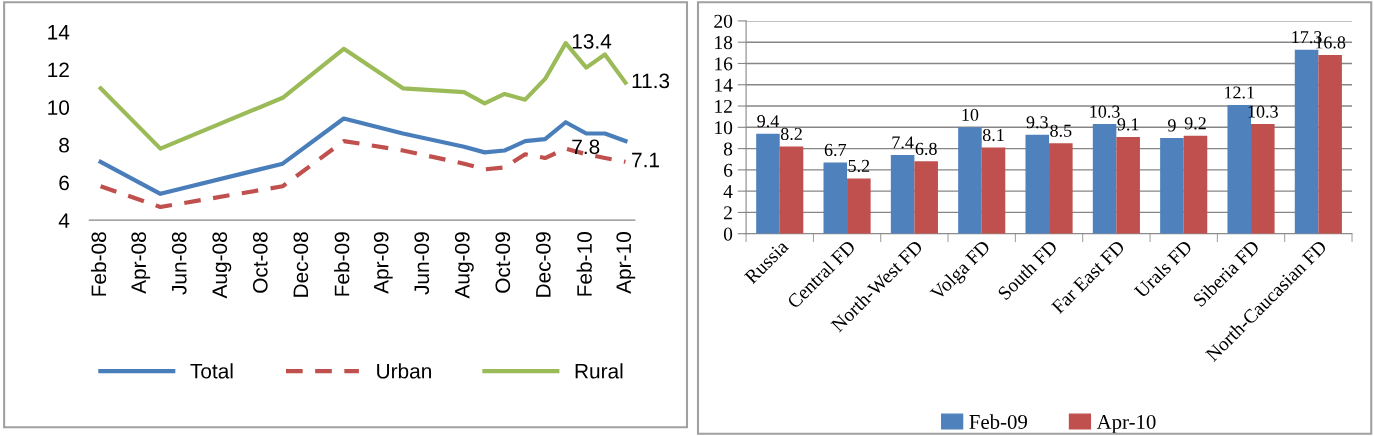  What do you see at coordinates (141, 263) in the screenshot?
I see `x-tick-label: Apr-08` at bounding box center [141, 263].